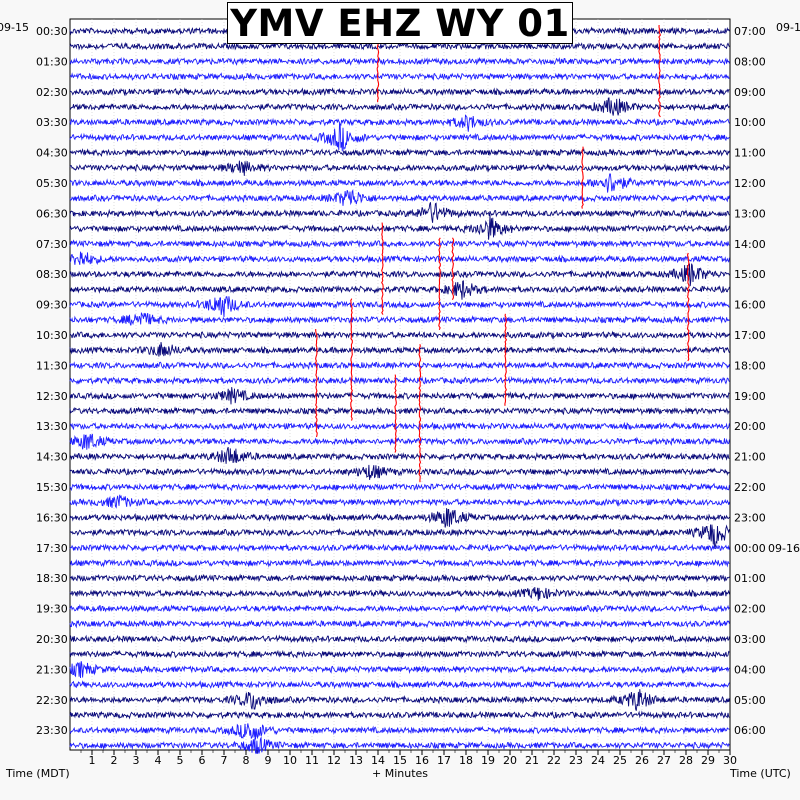 The height and width of the screenshot is (800, 800). I want to click on left-time-label: 15:30, so click(52, 487).